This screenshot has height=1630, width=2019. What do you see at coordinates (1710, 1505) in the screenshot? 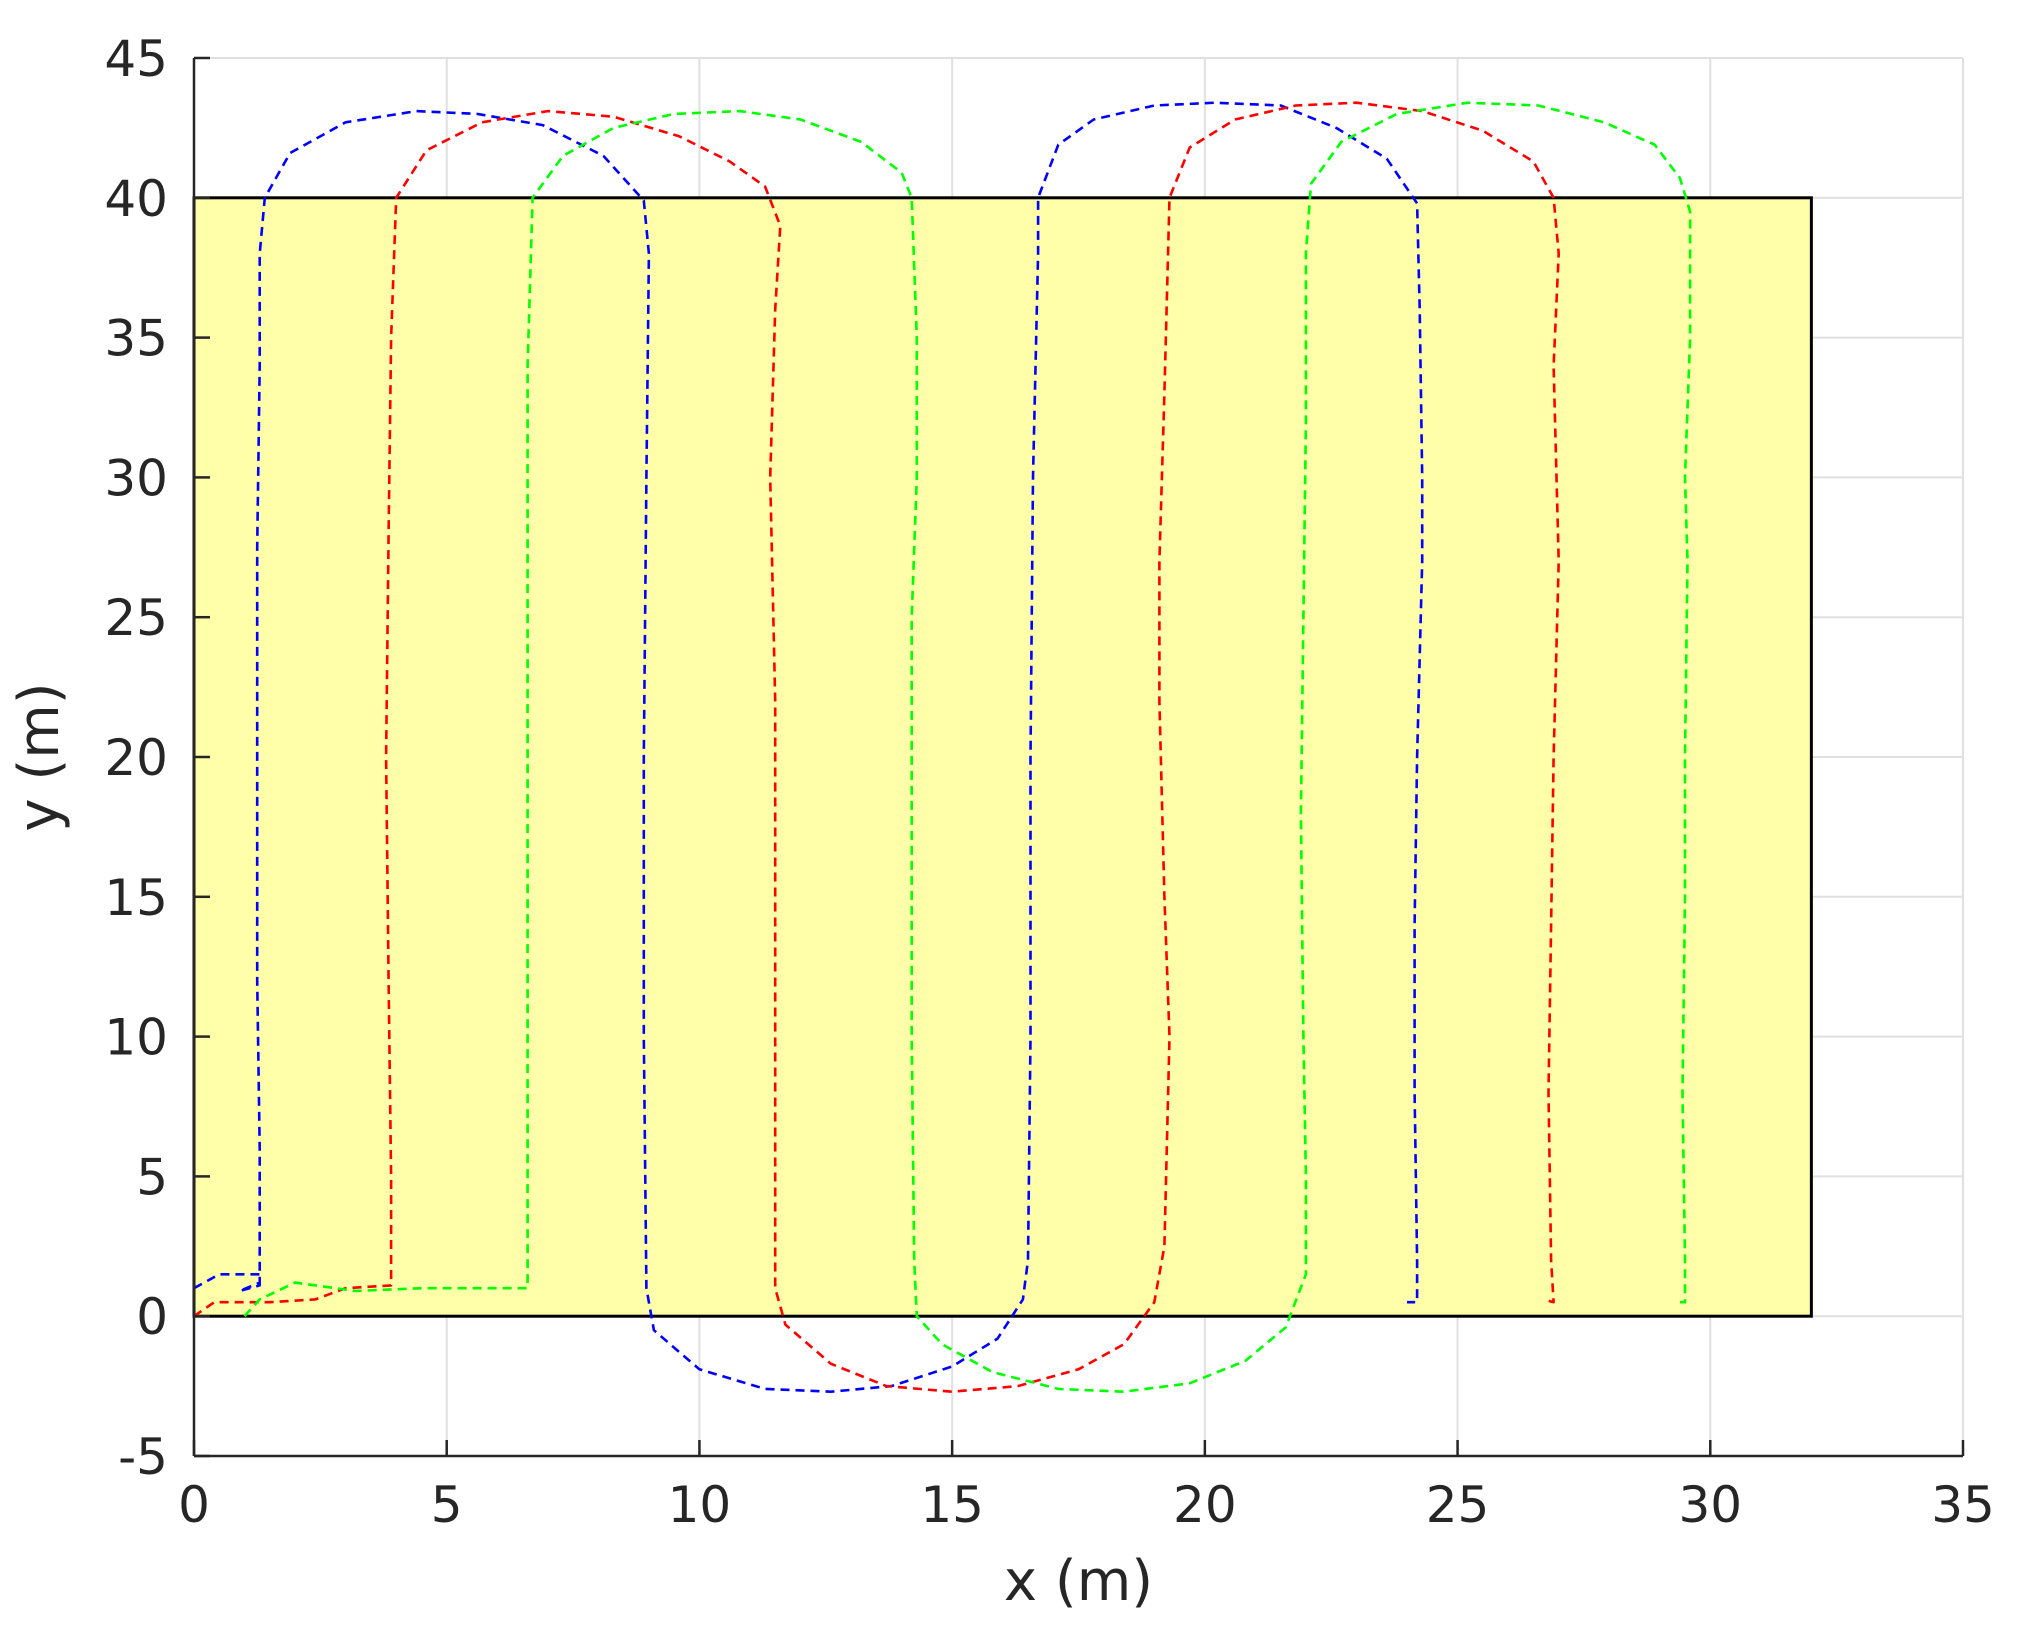
I see `x-tick-label: 30` at bounding box center [1710, 1505].